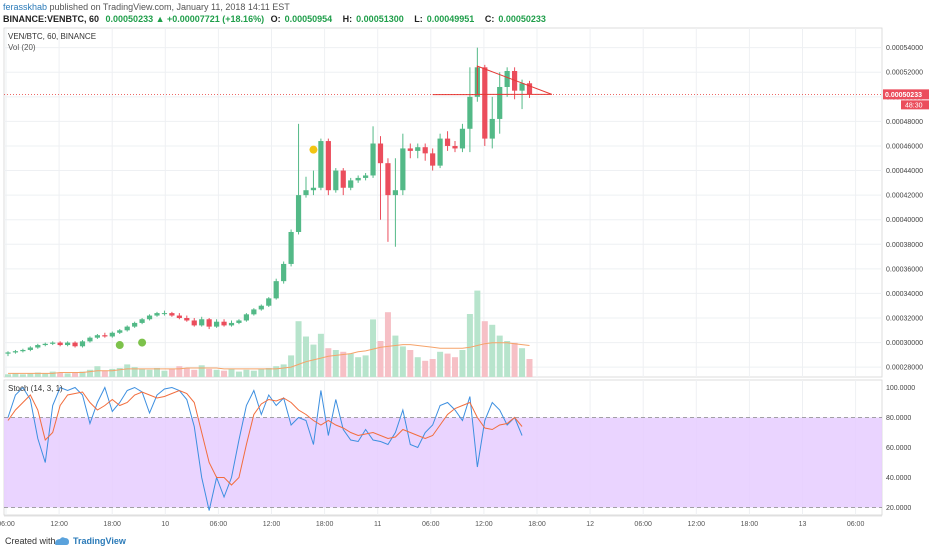 This screenshot has height=550, width=932. I want to click on chart-title: VEN/BTC, 60, BINANCE, so click(52, 36).